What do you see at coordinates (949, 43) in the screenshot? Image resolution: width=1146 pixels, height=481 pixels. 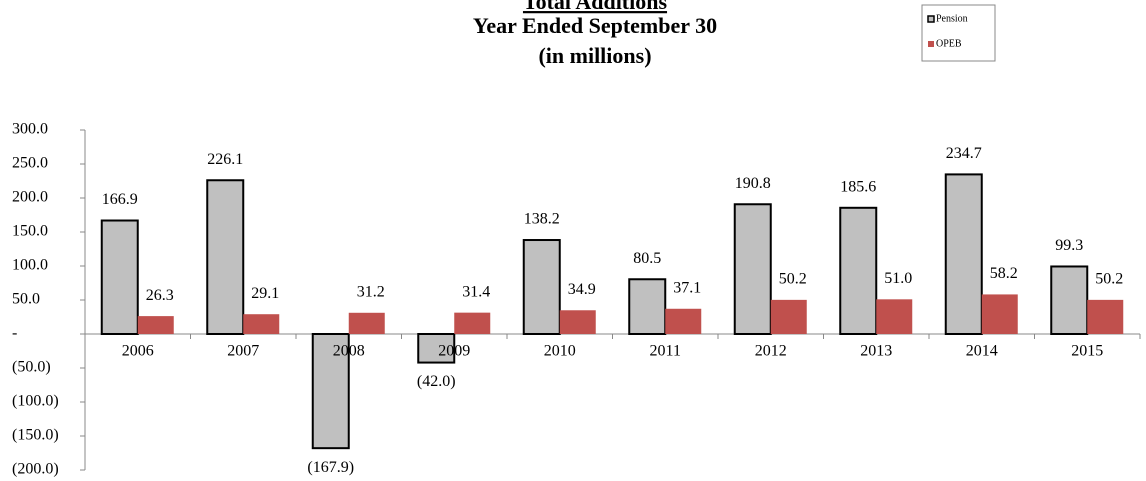 I see `legend-label: OPEB` at bounding box center [949, 43].